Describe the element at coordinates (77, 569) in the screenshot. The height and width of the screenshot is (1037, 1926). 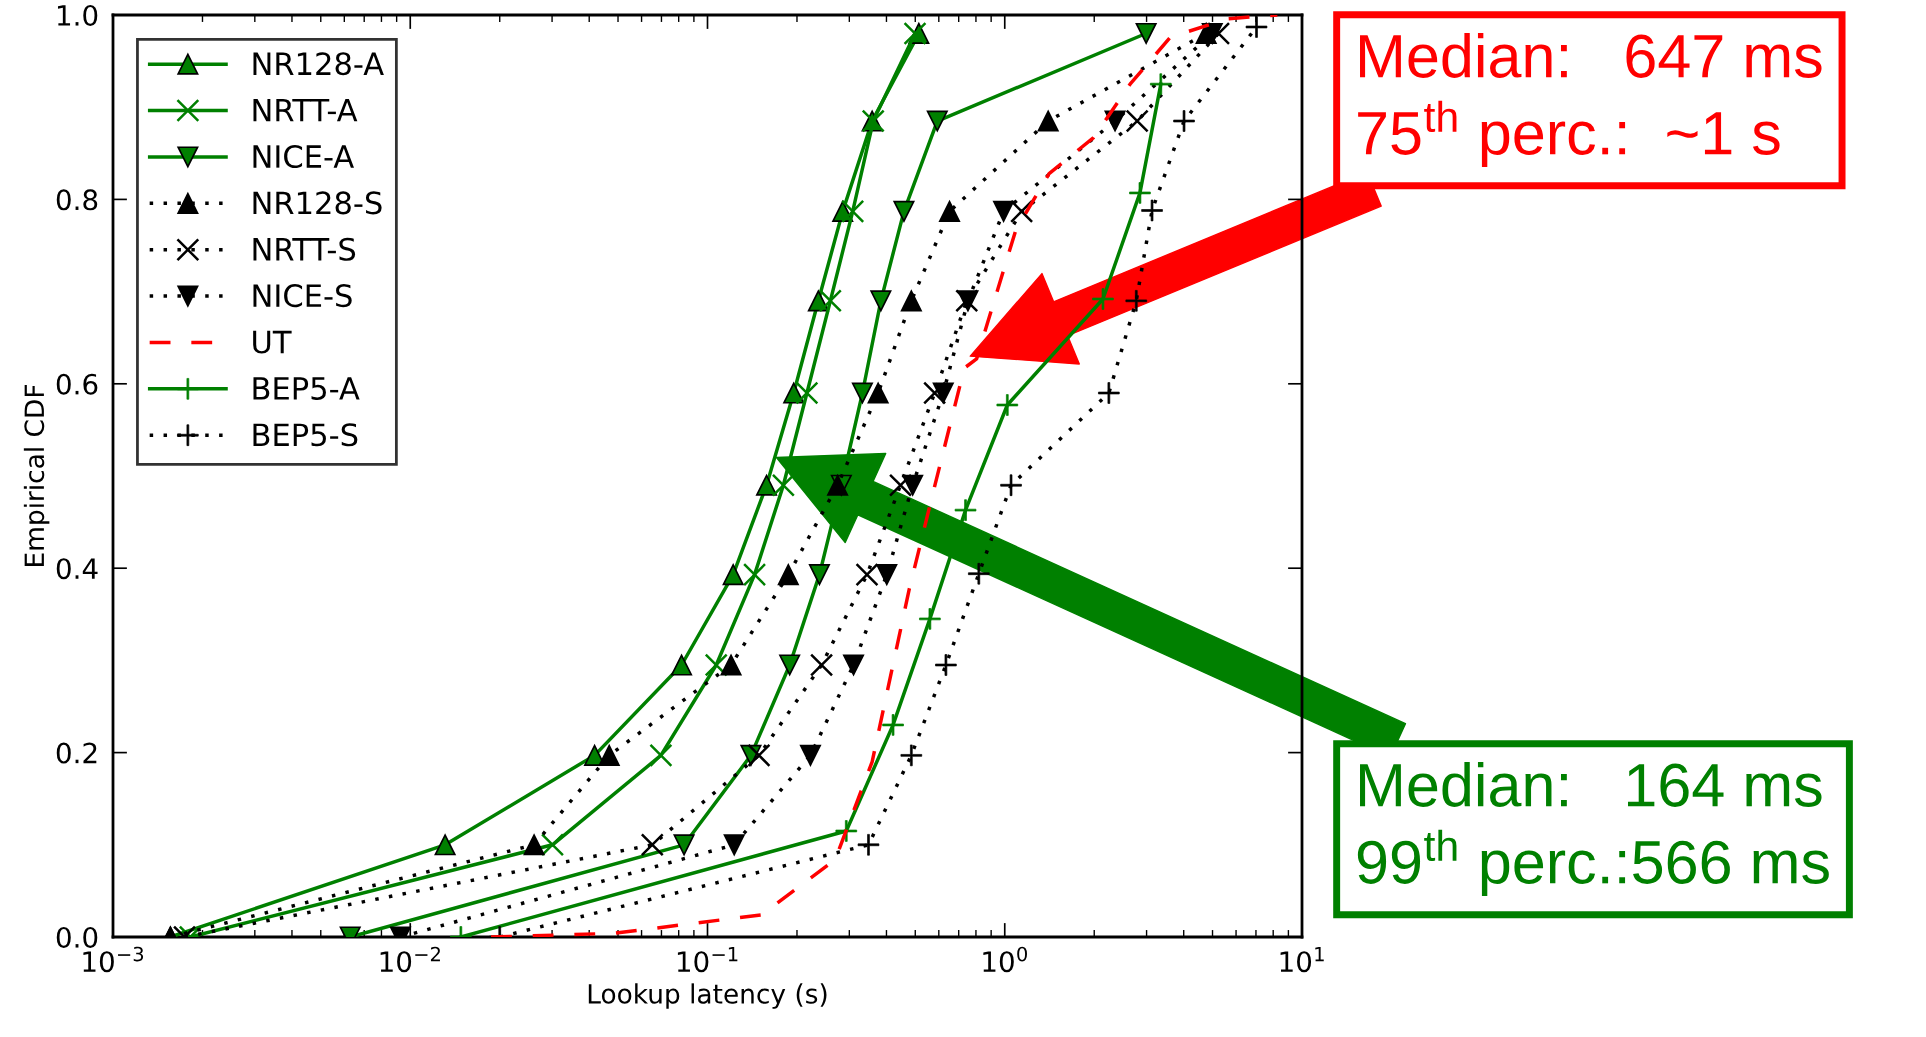
I see `y-tick-label: 0.4` at that location.